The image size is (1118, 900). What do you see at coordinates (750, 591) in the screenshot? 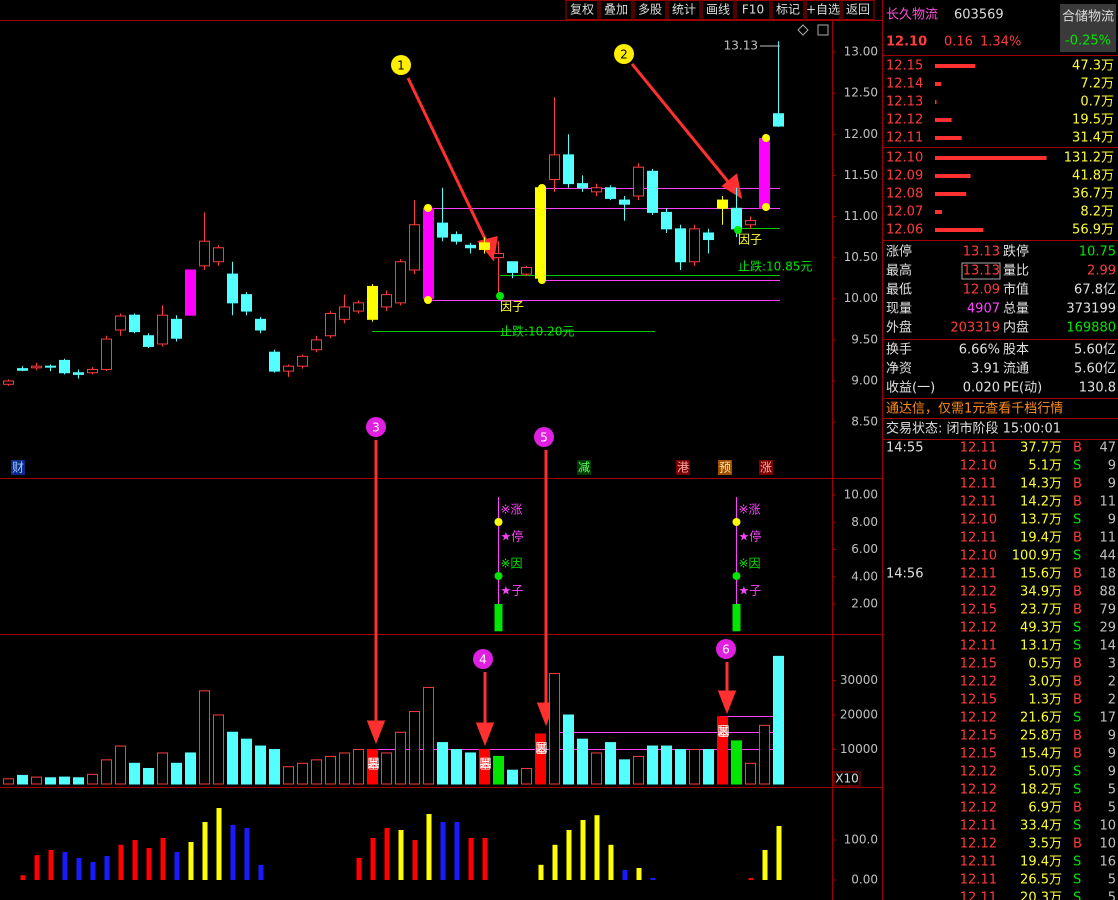
I see `signal-label: ★子` at bounding box center [750, 591].